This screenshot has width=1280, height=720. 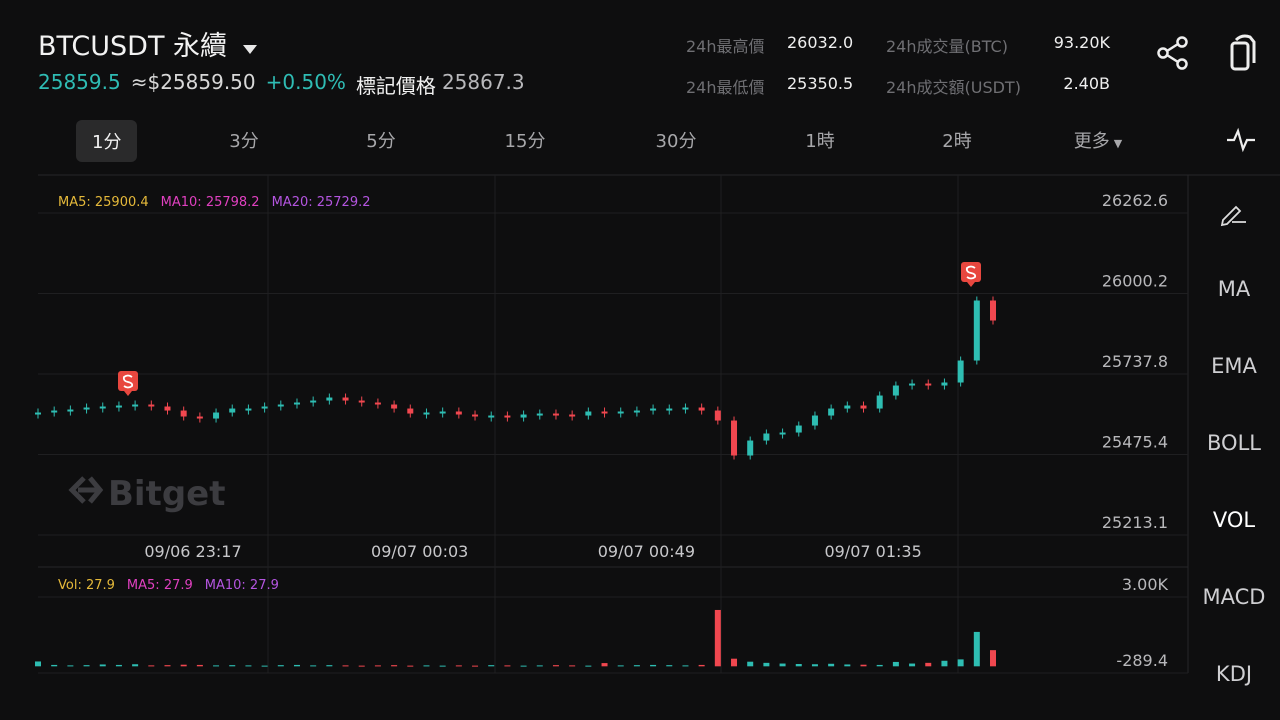 What do you see at coordinates (249, 49) in the screenshot?
I see `dropdown-icon` at bounding box center [249, 49].